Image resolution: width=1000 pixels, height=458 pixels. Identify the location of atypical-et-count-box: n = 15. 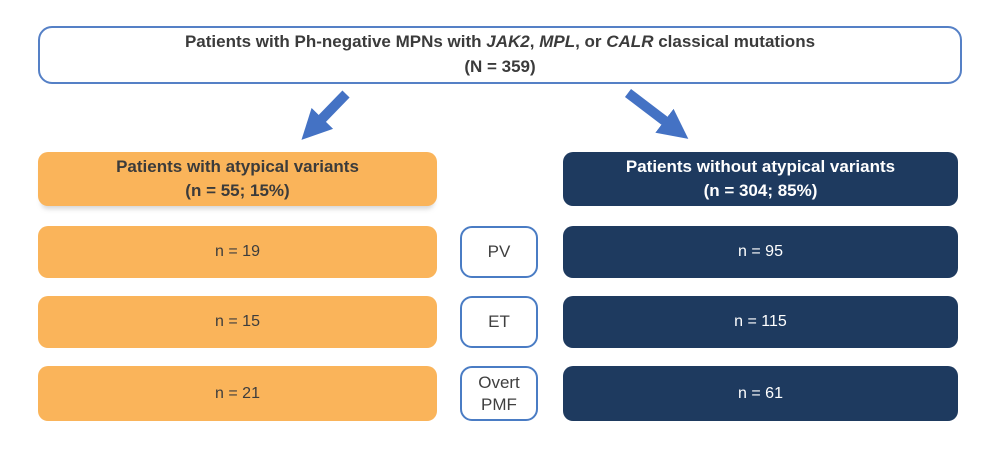
(237, 322).